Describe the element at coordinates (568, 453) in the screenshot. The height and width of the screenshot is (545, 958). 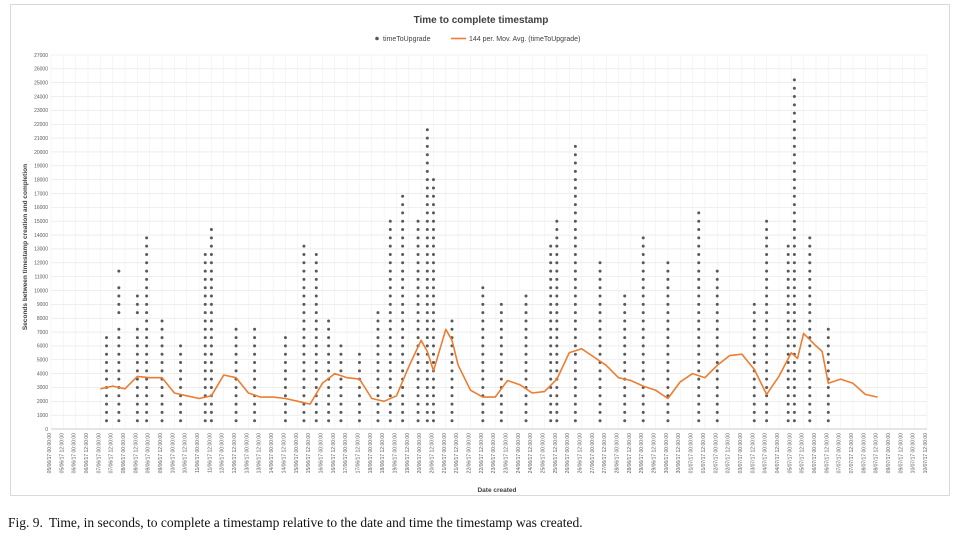
I see `x-tick-label: 26/06/17 00:00:00` at that location.